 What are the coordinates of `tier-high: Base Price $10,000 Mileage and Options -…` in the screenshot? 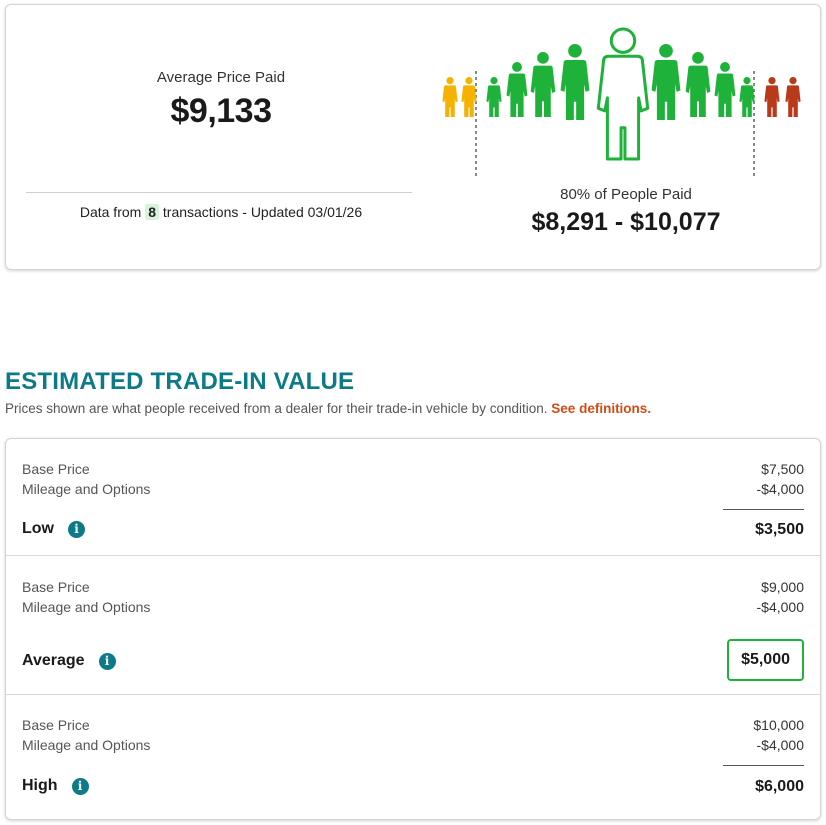 It's located at (413, 757).